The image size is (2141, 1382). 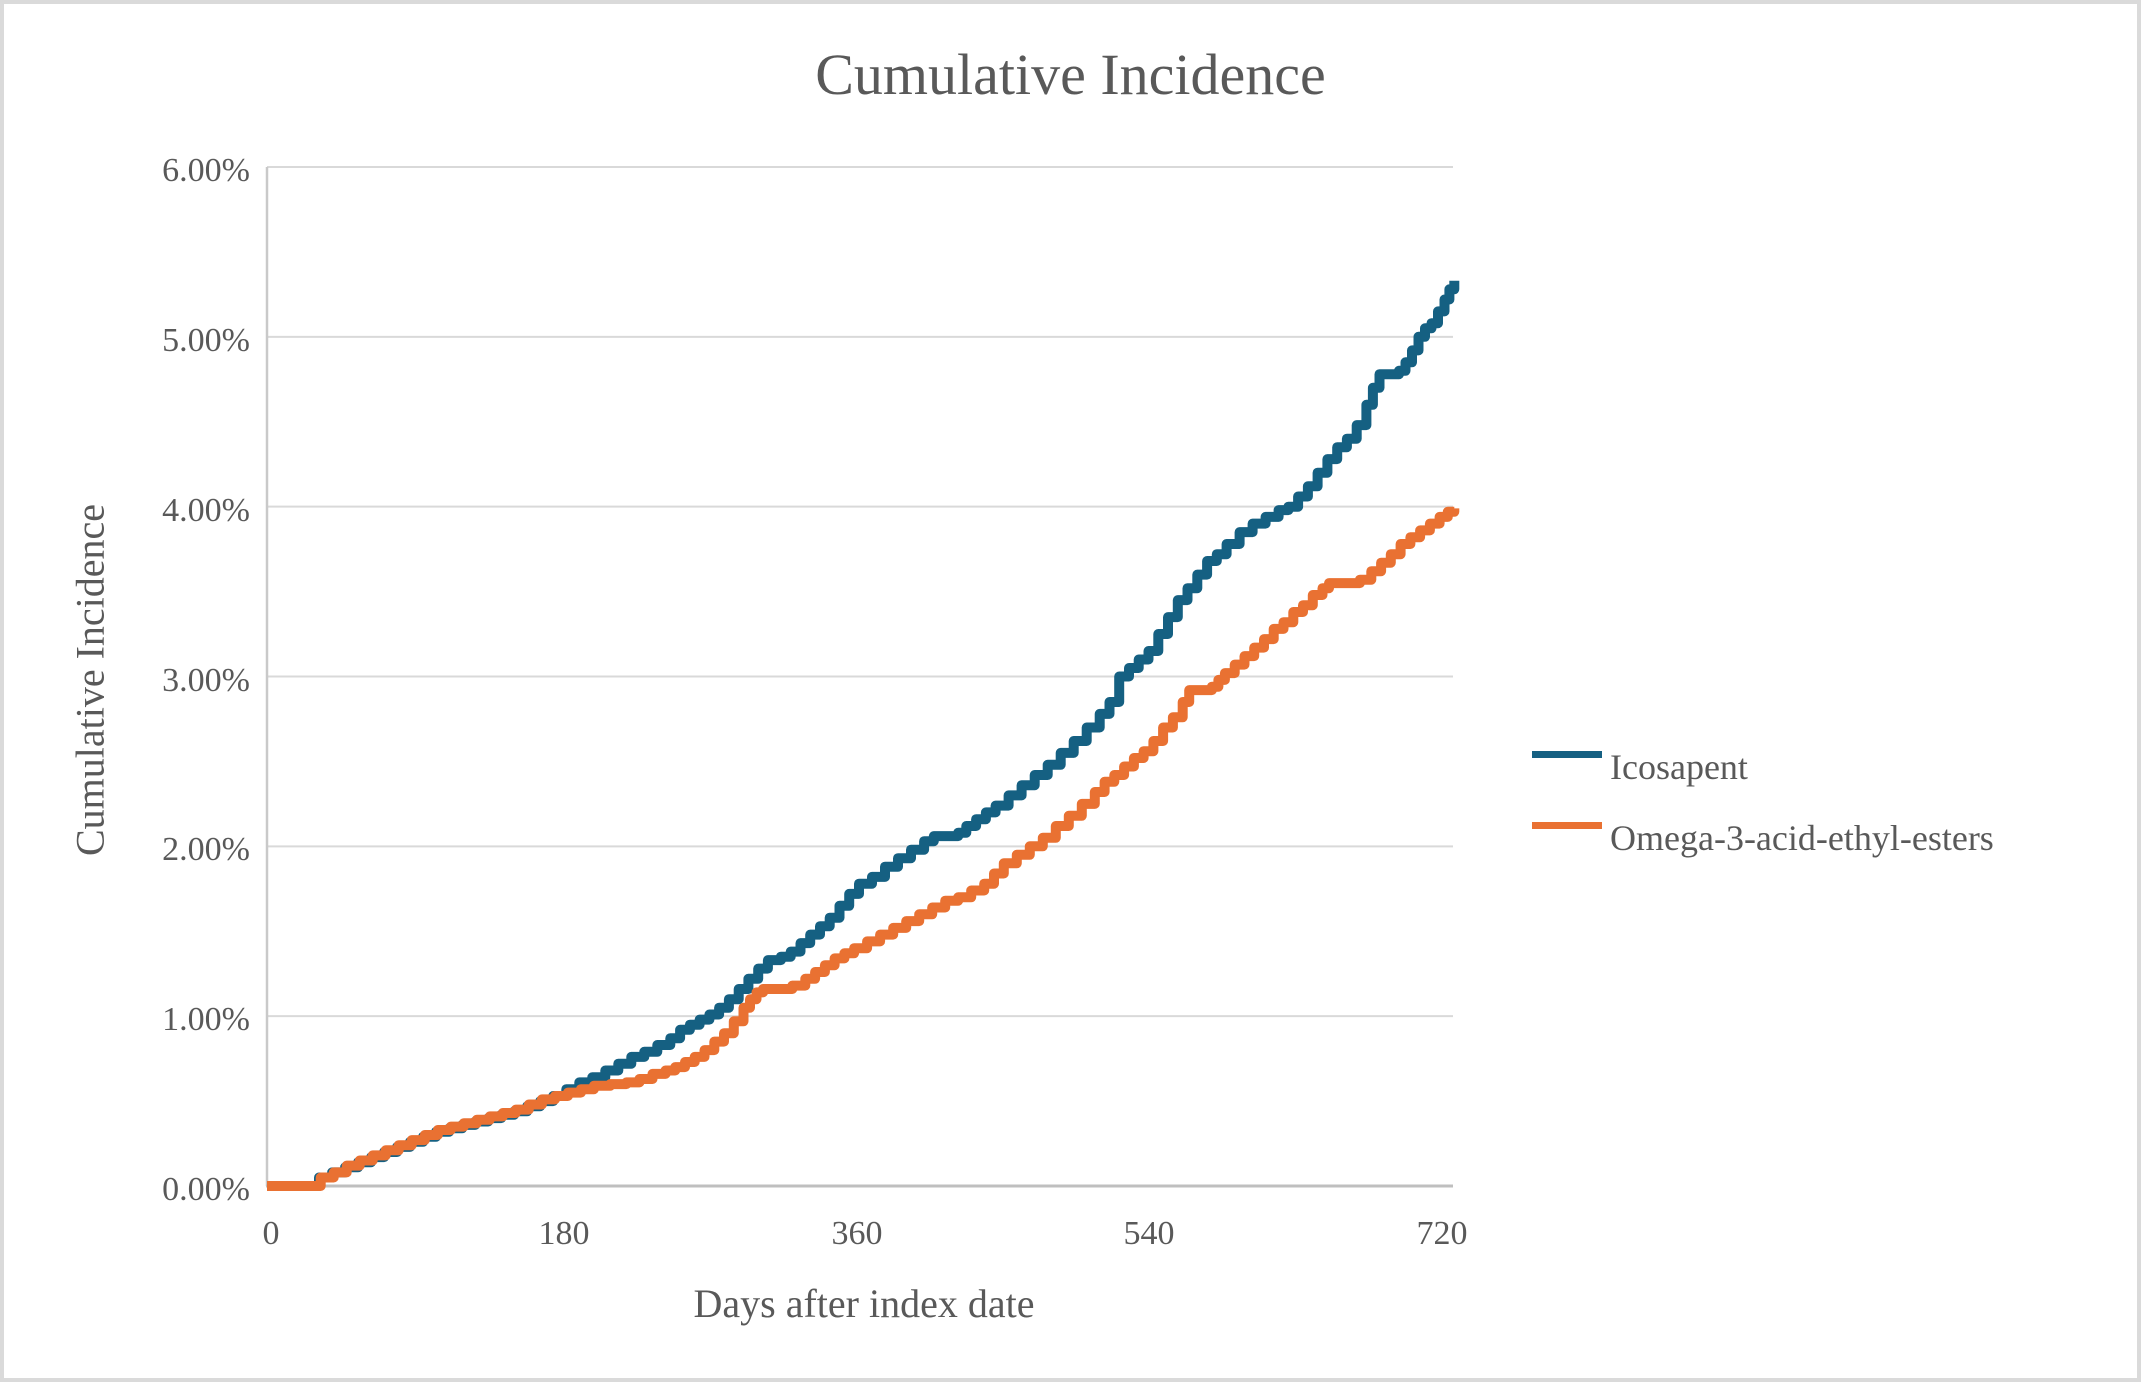 I want to click on legend-label-omega-3: Omega-3-acid-ethyl-esters, so click(x=1802, y=838).